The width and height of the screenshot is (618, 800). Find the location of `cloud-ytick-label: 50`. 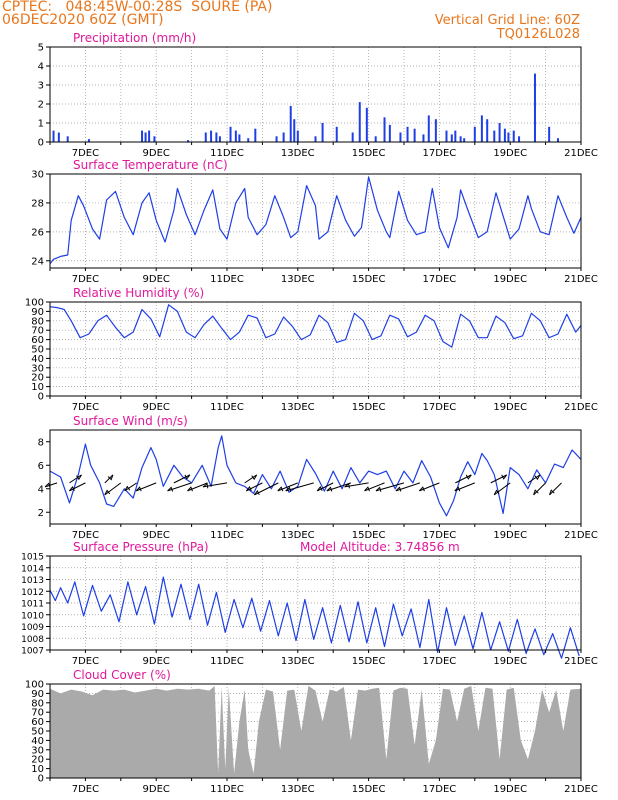

cloud-ytick-label: 50 is located at coordinates (37, 732).